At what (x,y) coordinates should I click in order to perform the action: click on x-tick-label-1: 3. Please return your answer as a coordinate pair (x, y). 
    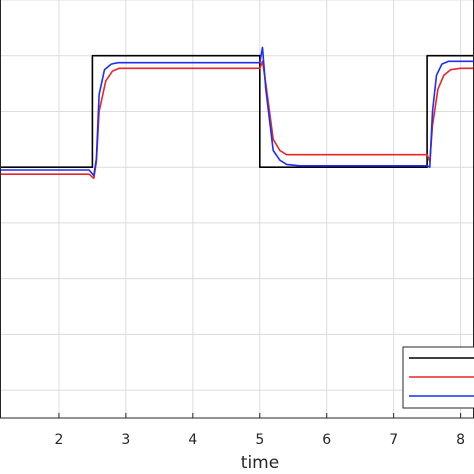
    Looking at the image, I should click on (125, 440).